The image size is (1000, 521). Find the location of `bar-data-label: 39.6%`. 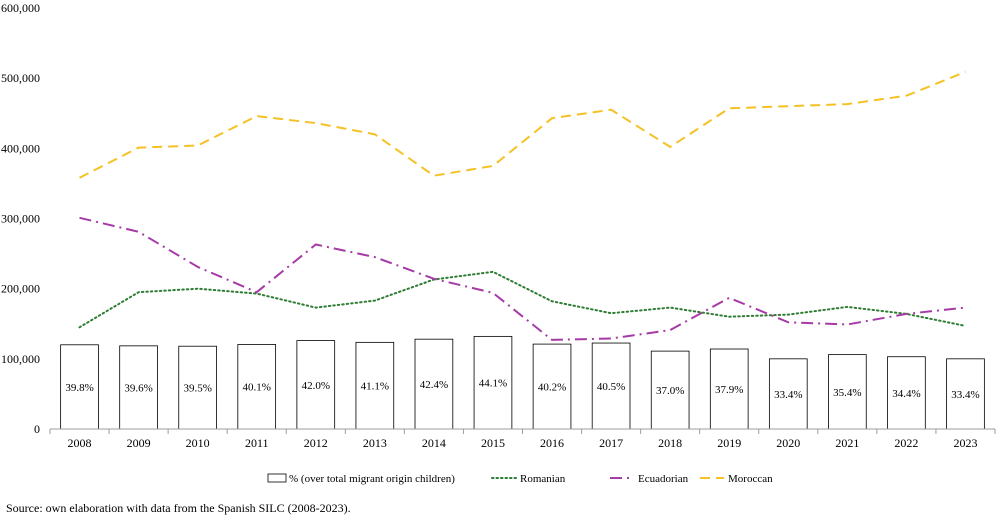

bar-data-label: 39.6% is located at coordinates (138, 388).